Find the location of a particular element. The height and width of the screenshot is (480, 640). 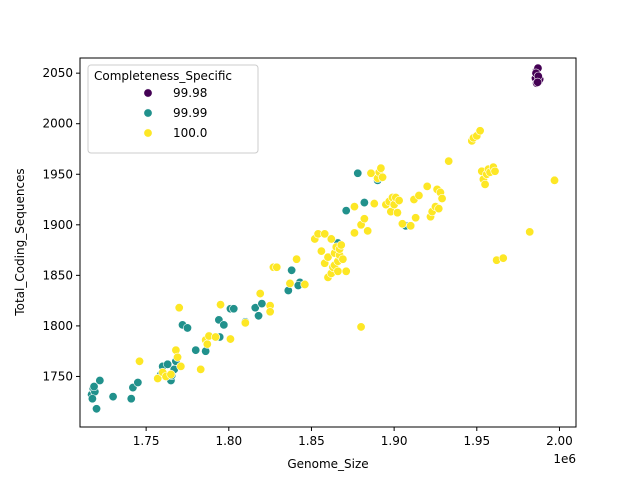

y-tick-label: 1900 is located at coordinates (57, 225).